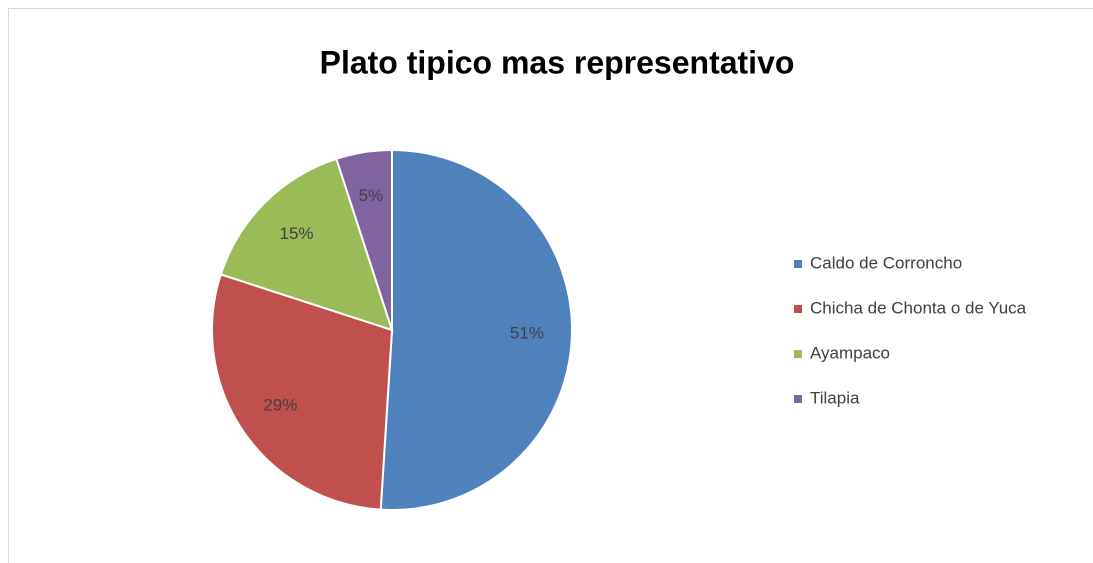 The image size is (1093, 563). What do you see at coordinates (527, 333) in the screenshot?
I see `data-label: 51%` at bounding box center [527, 333].